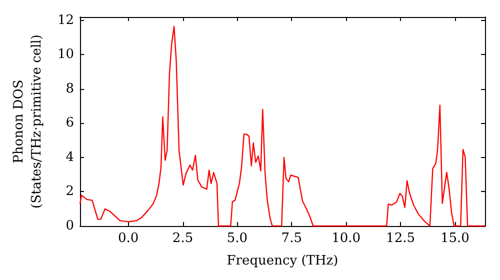 The width and height of the screenshot is (500, 280). What do you see at coordinates (237, 238) in the screenshot?
I see `x-tick-label: 5.0` at bounding box center [237, 238].